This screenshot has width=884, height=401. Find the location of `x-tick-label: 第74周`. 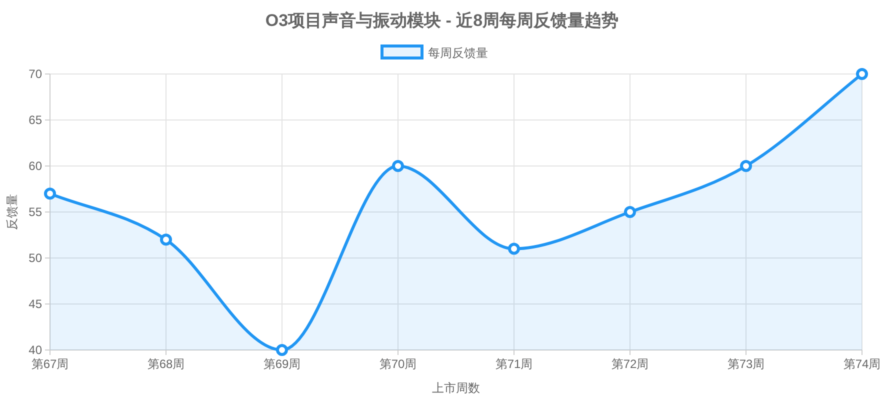

x-tick-label: 第74周 is located at coordinates (862, 364).